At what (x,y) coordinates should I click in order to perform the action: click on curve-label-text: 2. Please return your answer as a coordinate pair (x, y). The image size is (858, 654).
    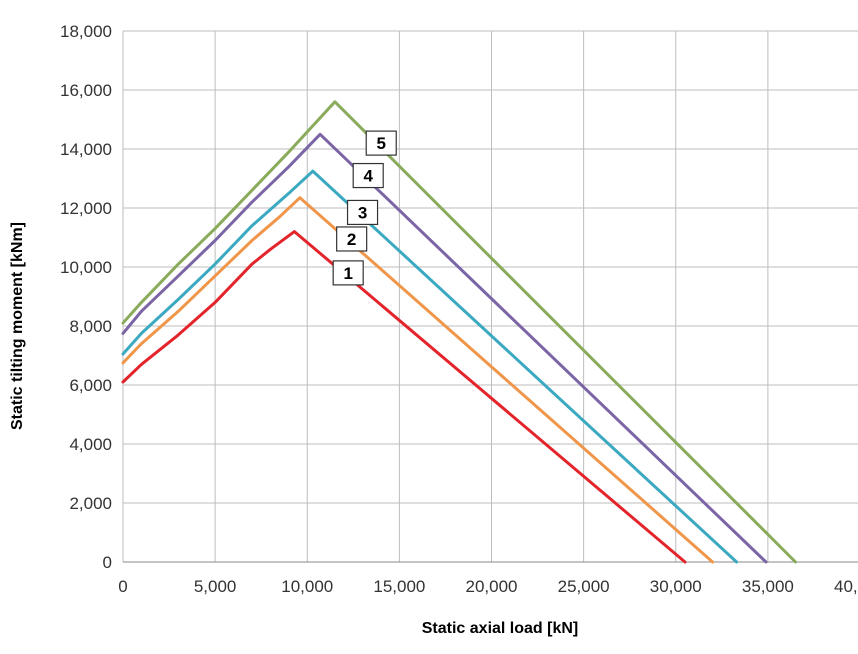
    Looking at the image, I should click on (351, 239).